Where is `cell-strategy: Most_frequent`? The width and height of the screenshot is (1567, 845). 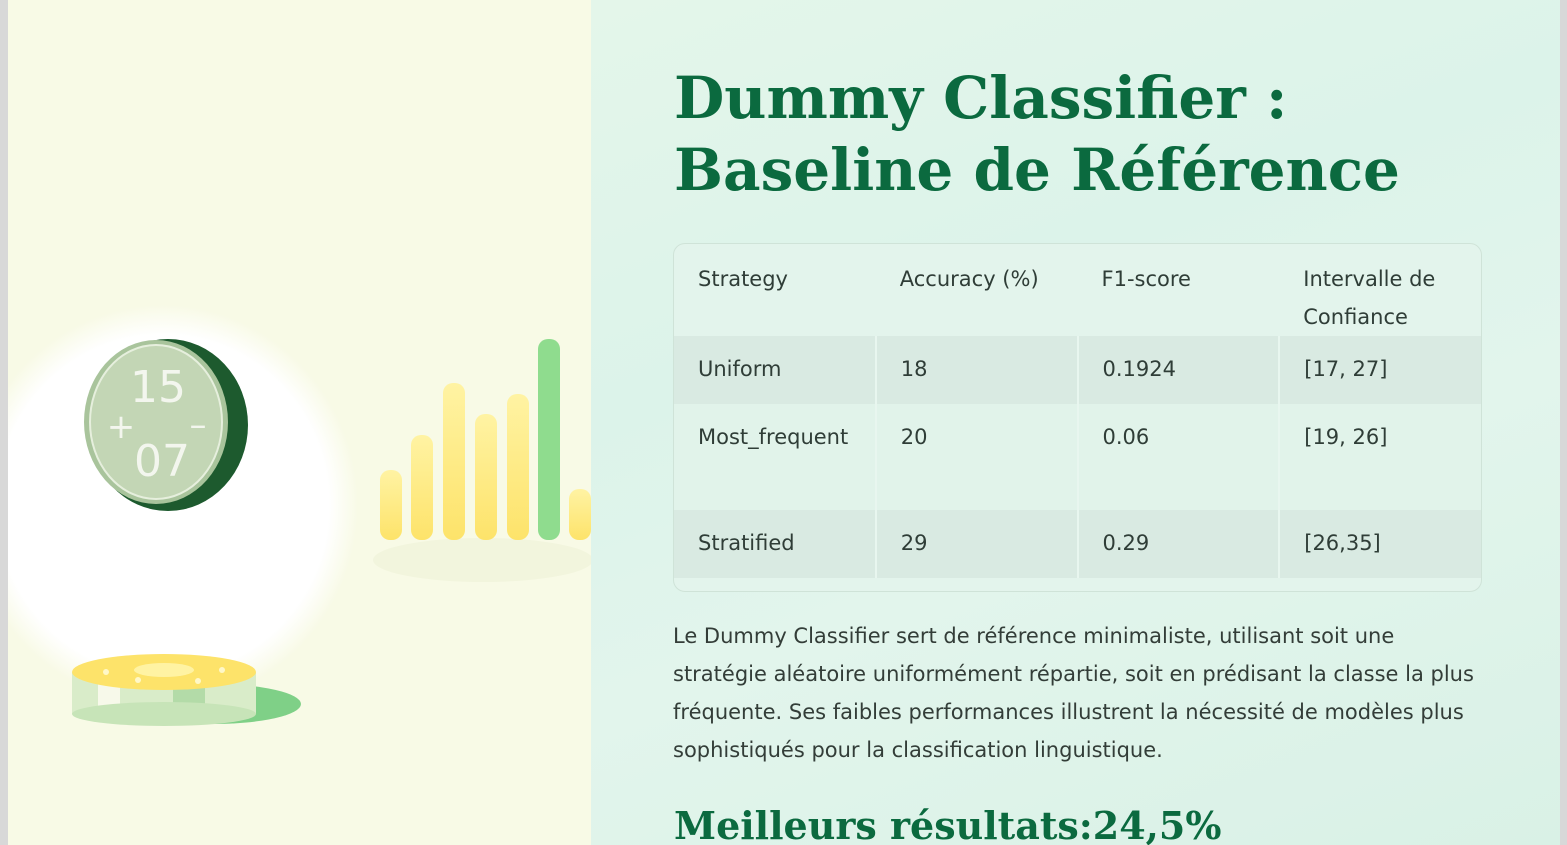 cell-strategy: Most_frequent is located at coordinates (775, 457).